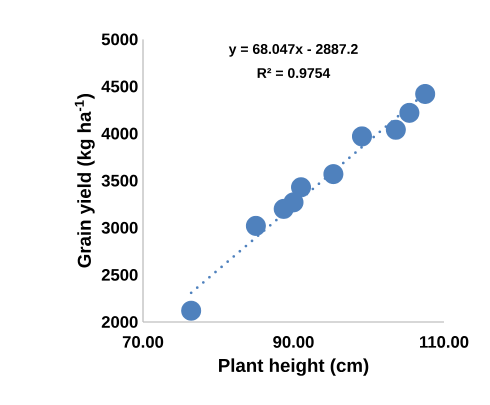 The height and width of the screenshot is (405, 490). What do you see at coordinates (84, 181) in the screenshot?
I see `y-axis-title: Grain yield (kg ha$^{-1}$)` at bounding box center [84, 181].